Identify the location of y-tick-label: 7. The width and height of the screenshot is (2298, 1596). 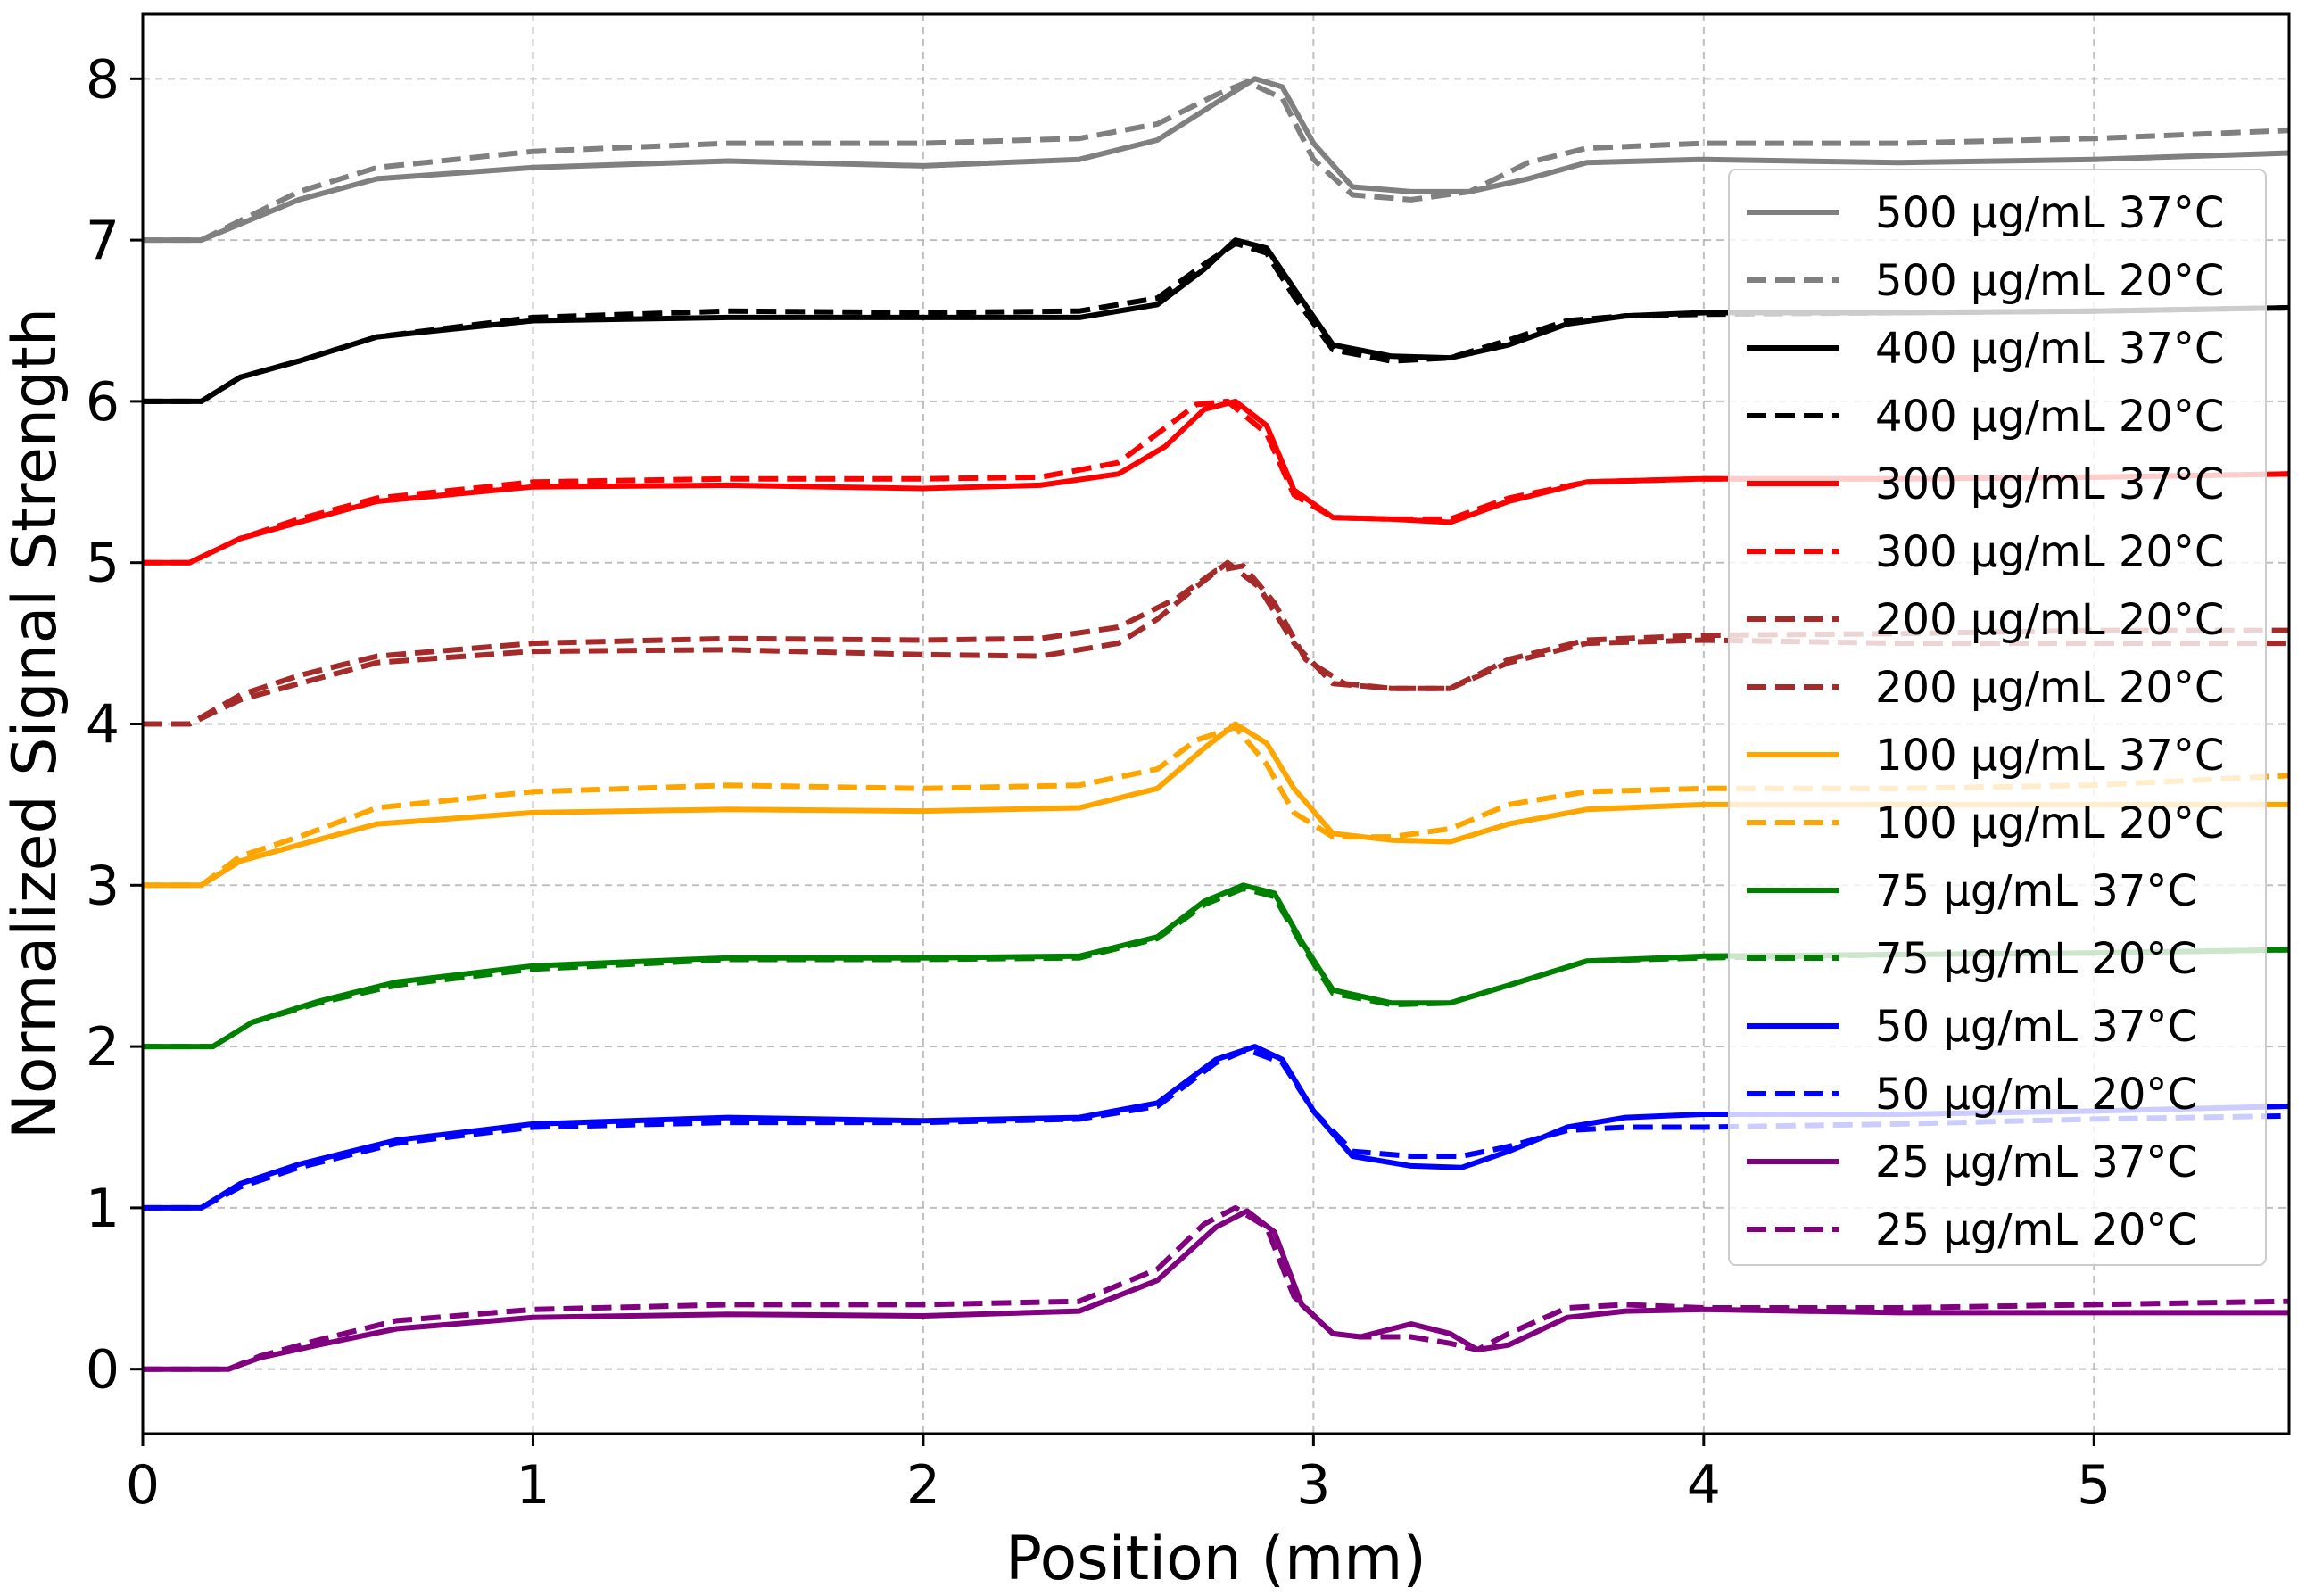
(103, 241).